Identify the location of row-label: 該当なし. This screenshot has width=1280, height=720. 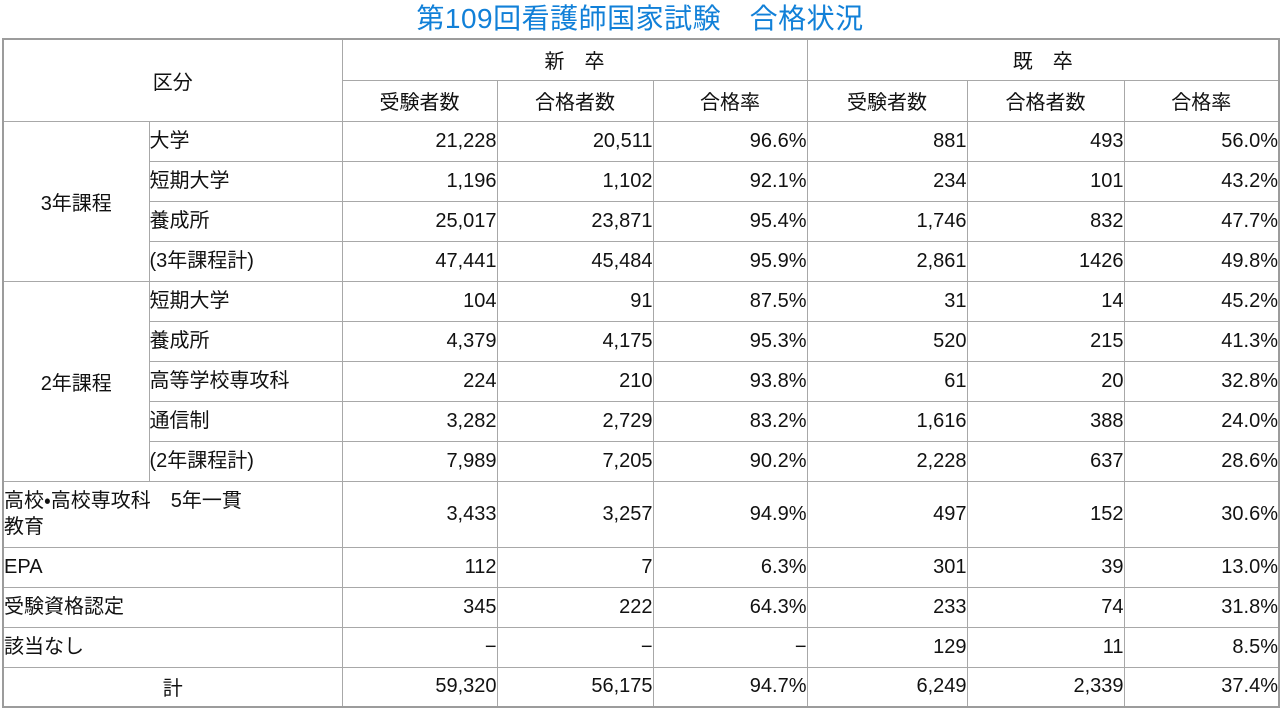
(172, 647).